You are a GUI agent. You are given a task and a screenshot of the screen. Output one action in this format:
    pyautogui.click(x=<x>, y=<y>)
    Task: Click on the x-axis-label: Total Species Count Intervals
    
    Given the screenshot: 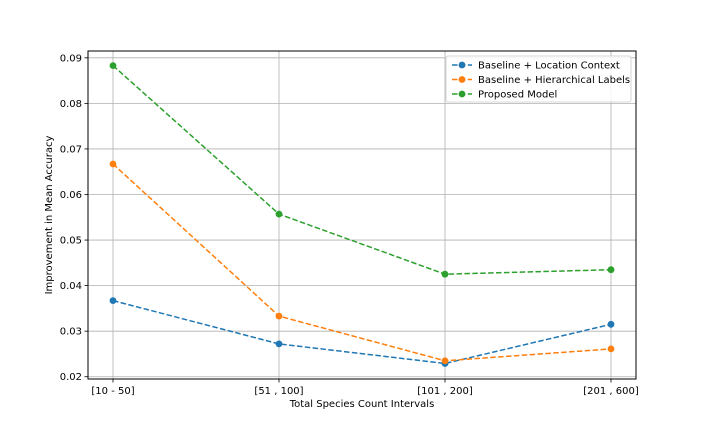 What is the action you would take?
    pyautogui.click(x=362, y=404)
    